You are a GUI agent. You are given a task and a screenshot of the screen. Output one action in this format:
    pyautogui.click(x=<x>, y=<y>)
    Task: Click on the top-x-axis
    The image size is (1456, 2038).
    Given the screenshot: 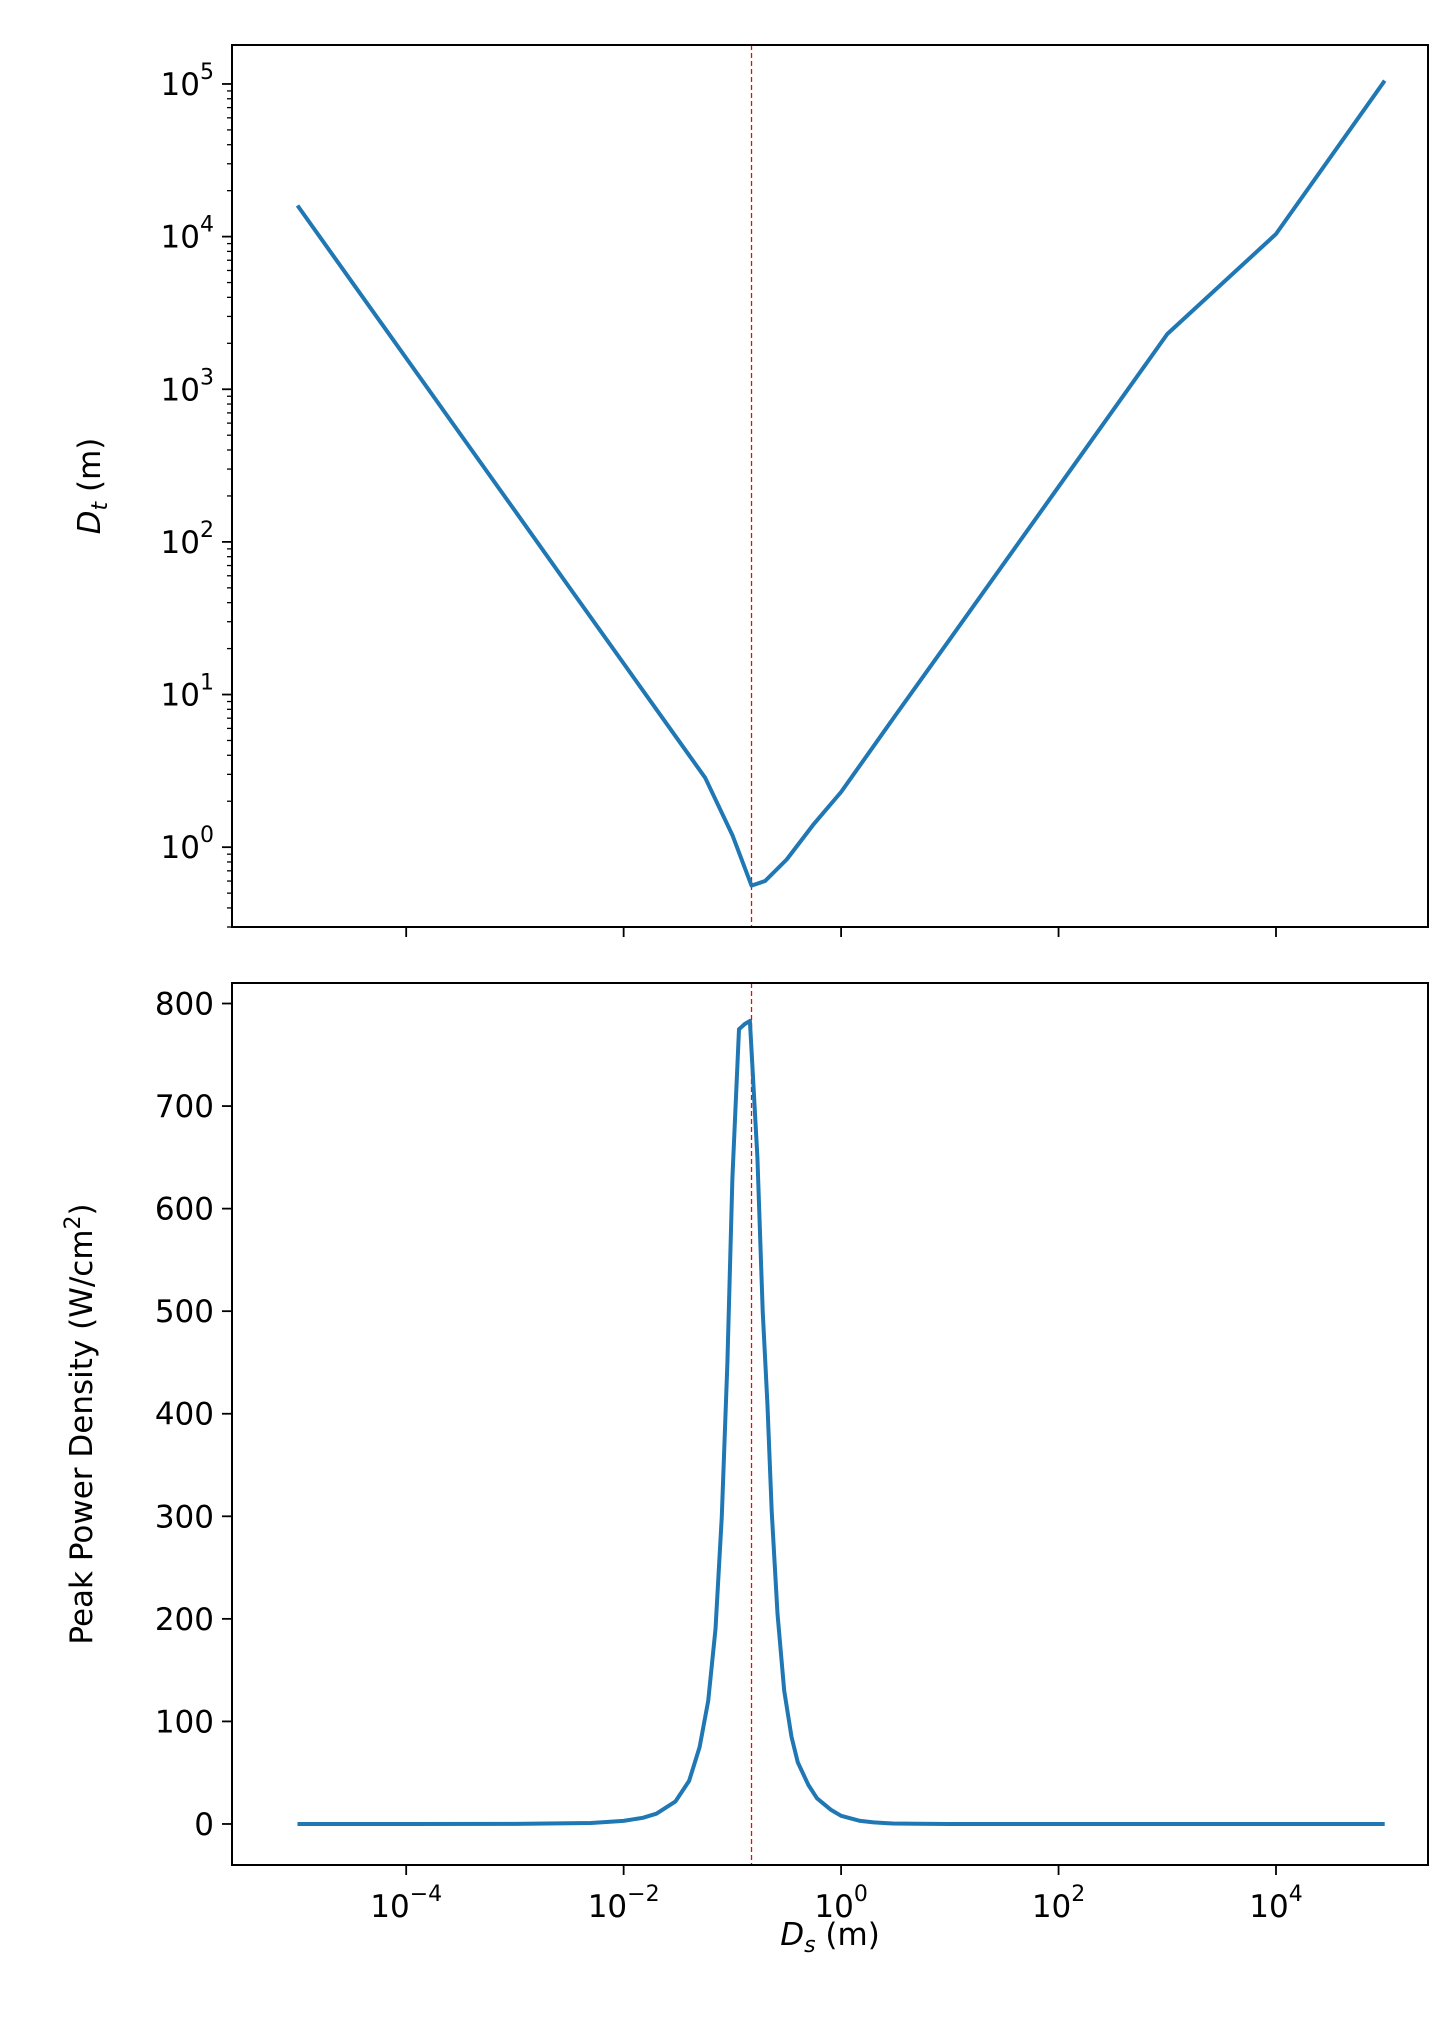 What is the action you would take?
    pyautogui.click(x=841, y=932)
    